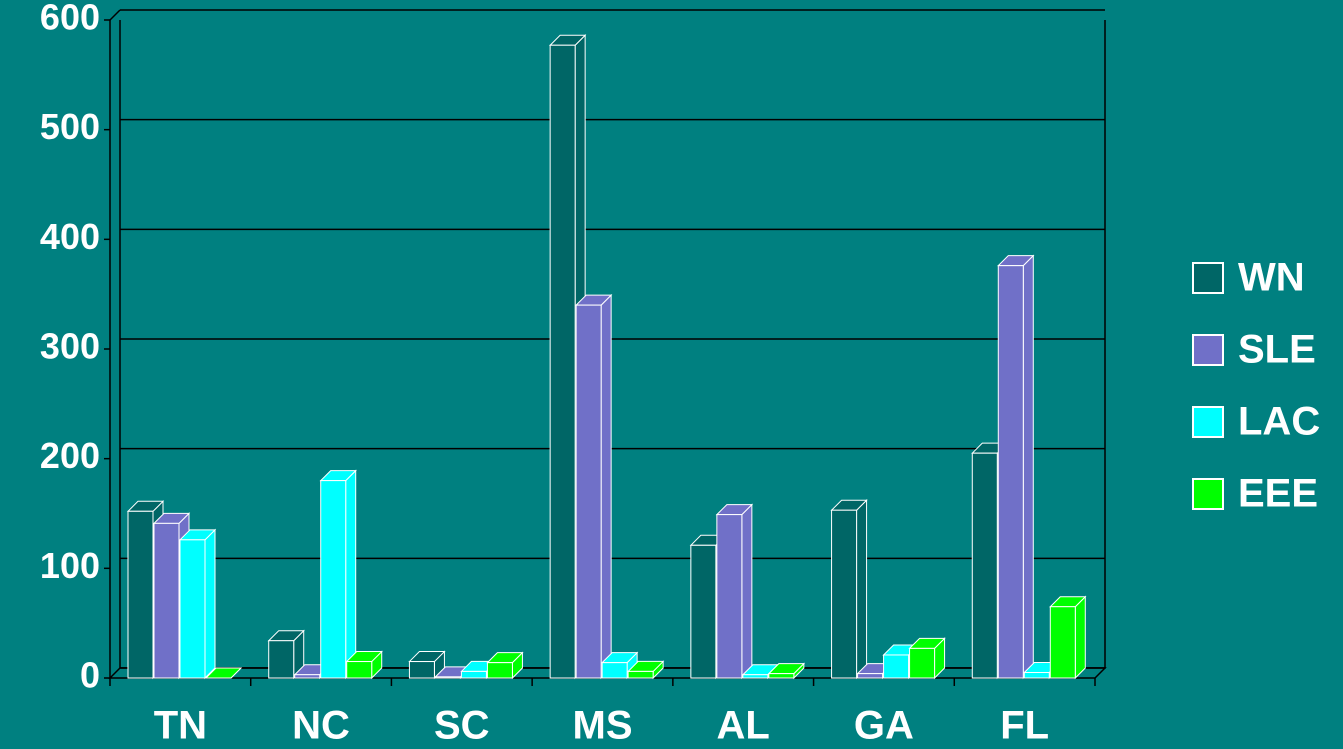  Describe the element at coordinates (70, 126) in the screenshot. I see `y-tick-label: 500` at that location.